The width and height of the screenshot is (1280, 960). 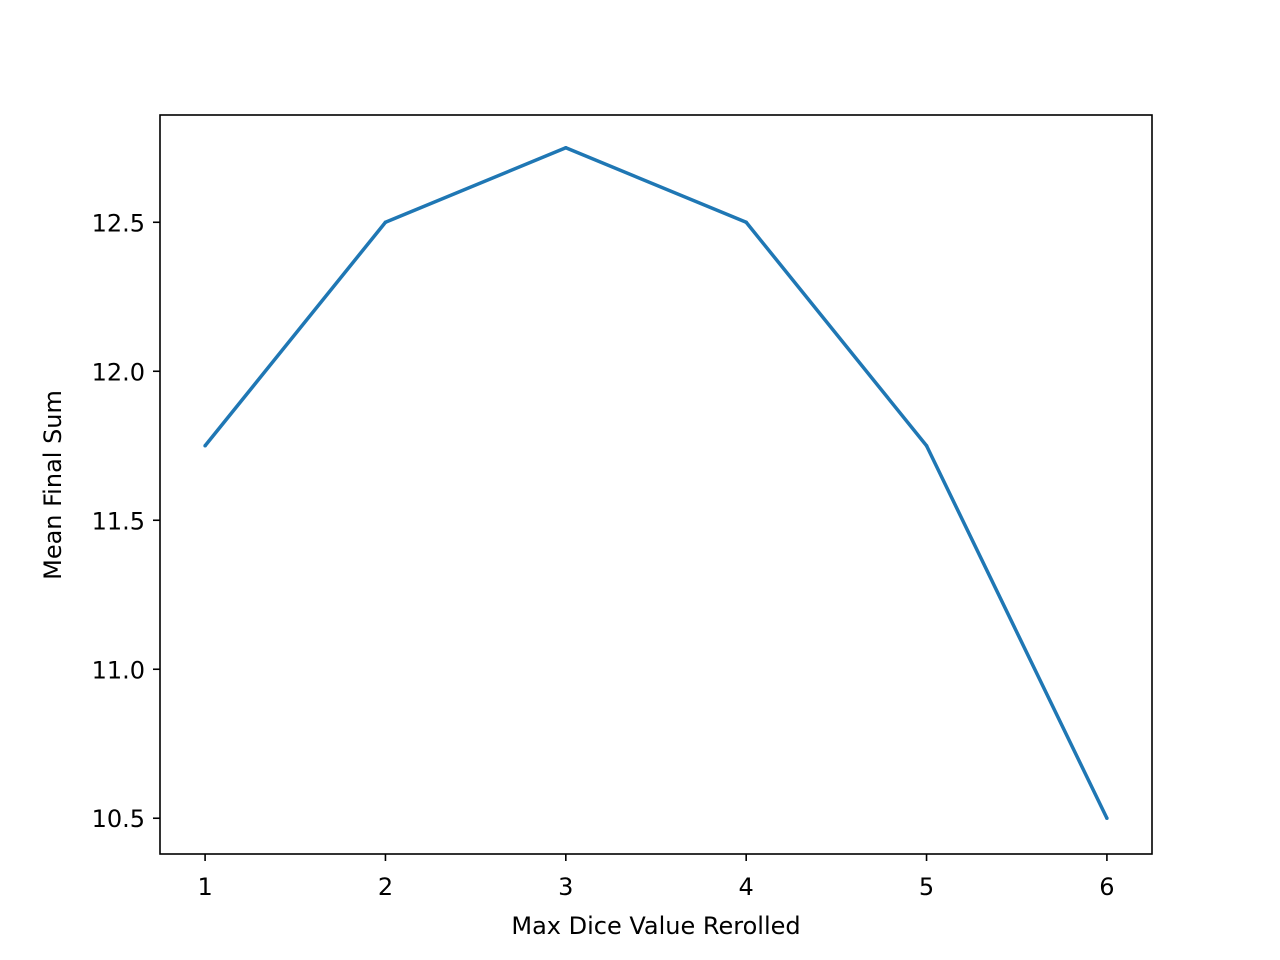 I want to click on y-axis-ticks: 10.5 11.0 11.5 12.0 12.5, so click(x=126, y=521).